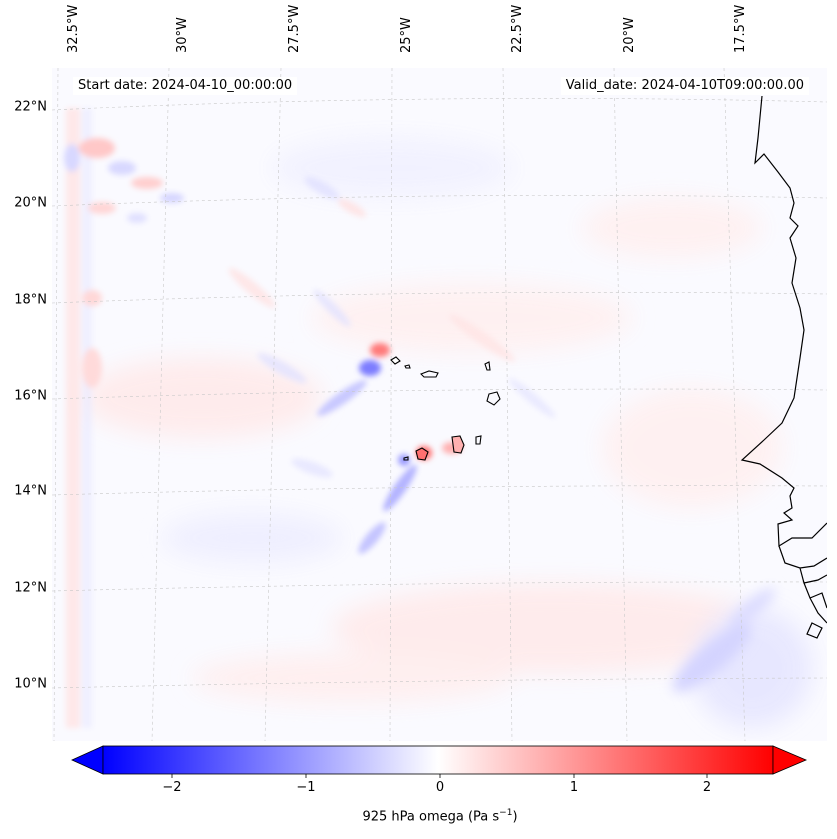  Describe the element at coordinates (440, 816) in the screenshot. I see `colorbar-title: 925 hPa omega (Pa s−1)` at that location.